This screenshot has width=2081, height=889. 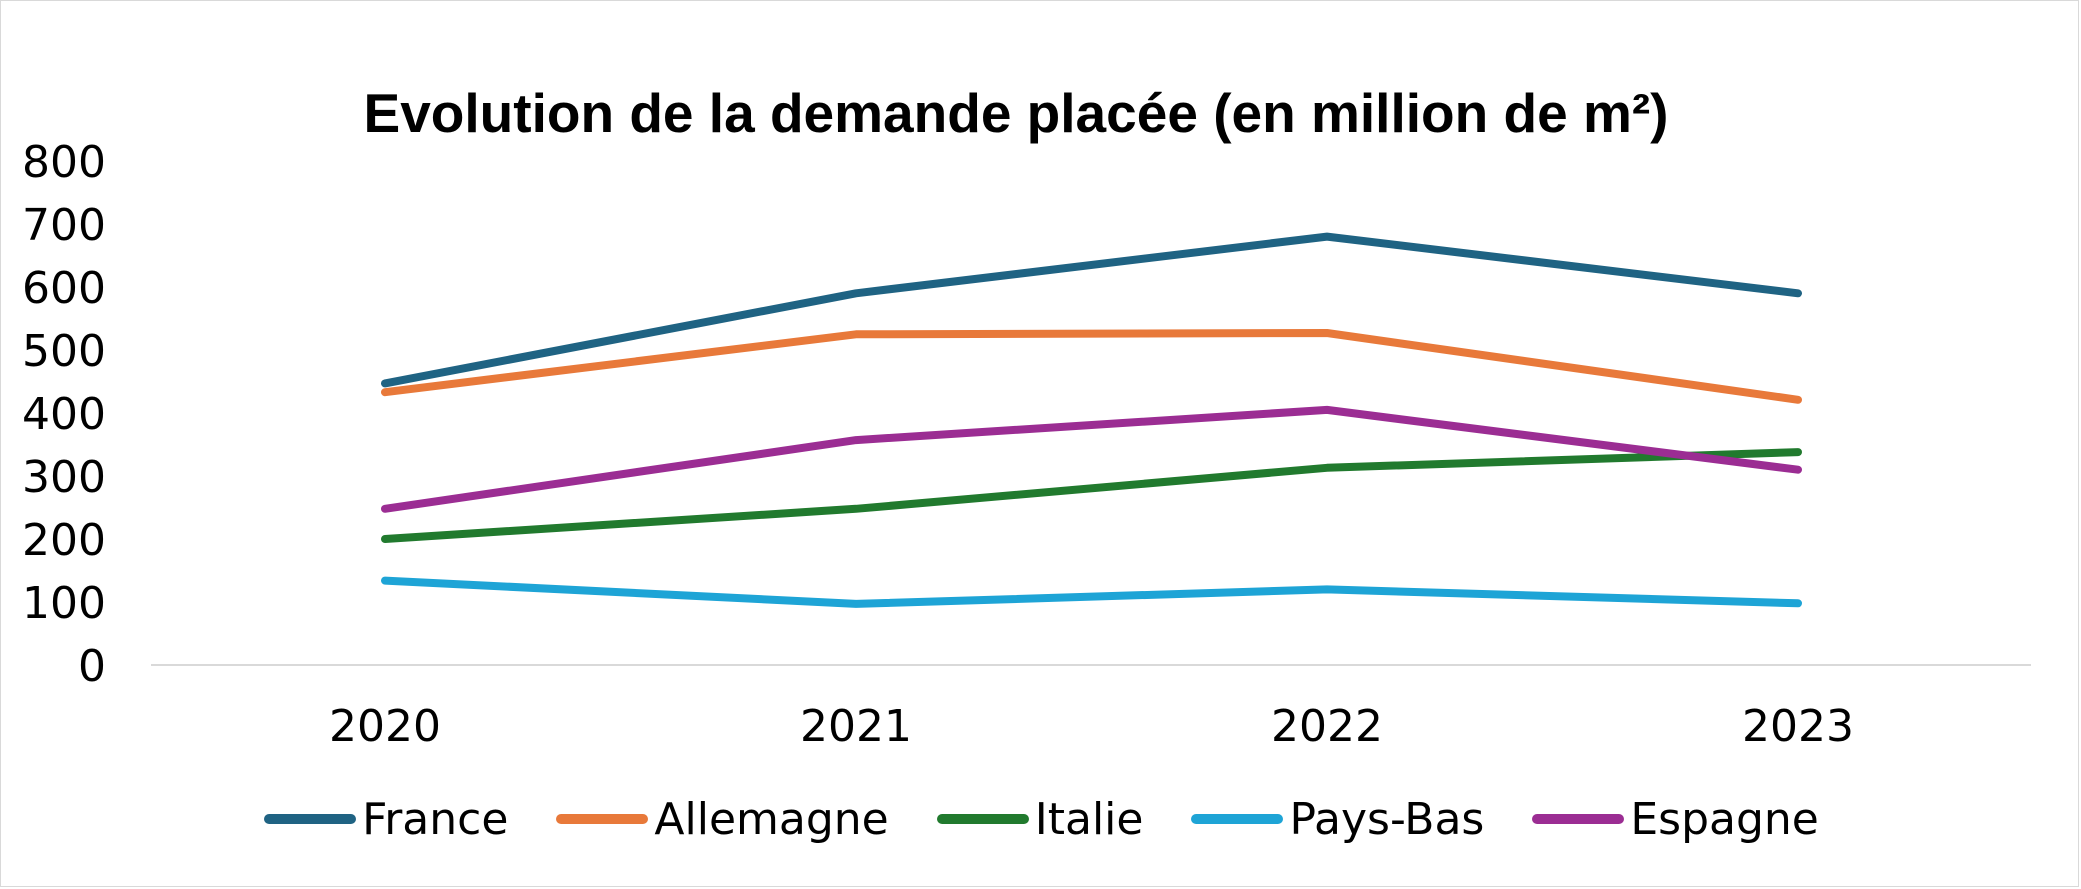 I want to click on legend-item: Allemagne, so click(x=722, y=819).